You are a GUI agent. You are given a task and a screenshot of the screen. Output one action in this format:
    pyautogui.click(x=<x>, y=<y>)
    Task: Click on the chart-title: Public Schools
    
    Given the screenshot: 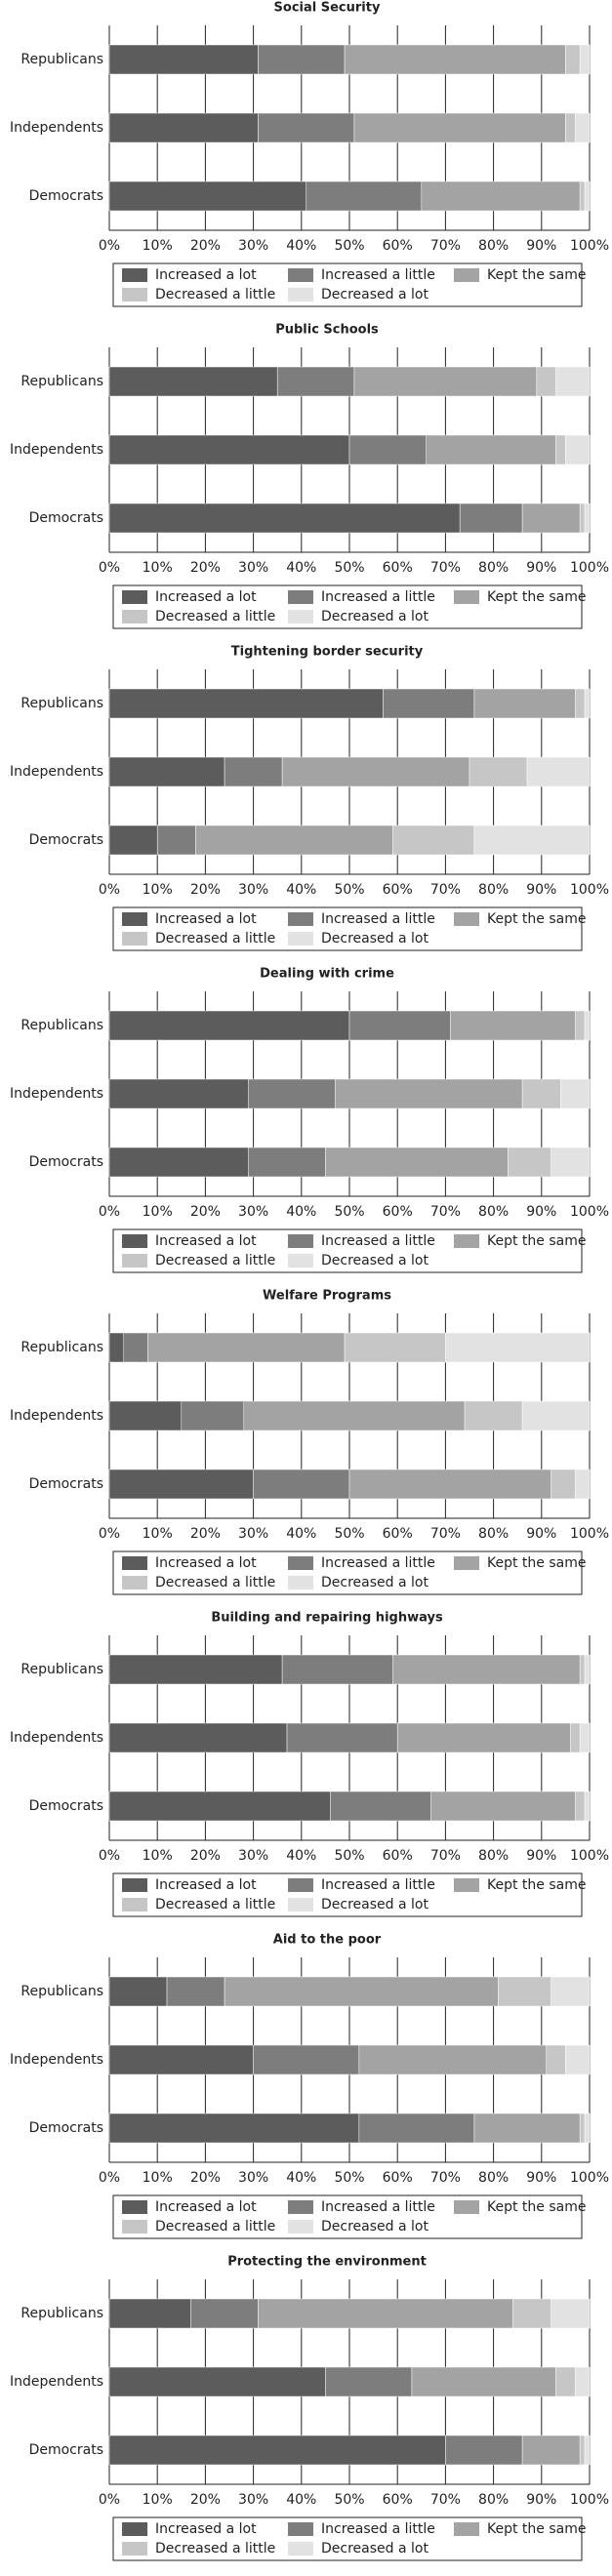 What is the action you would take?
    pyautogui.click(x=327, y=330)
    